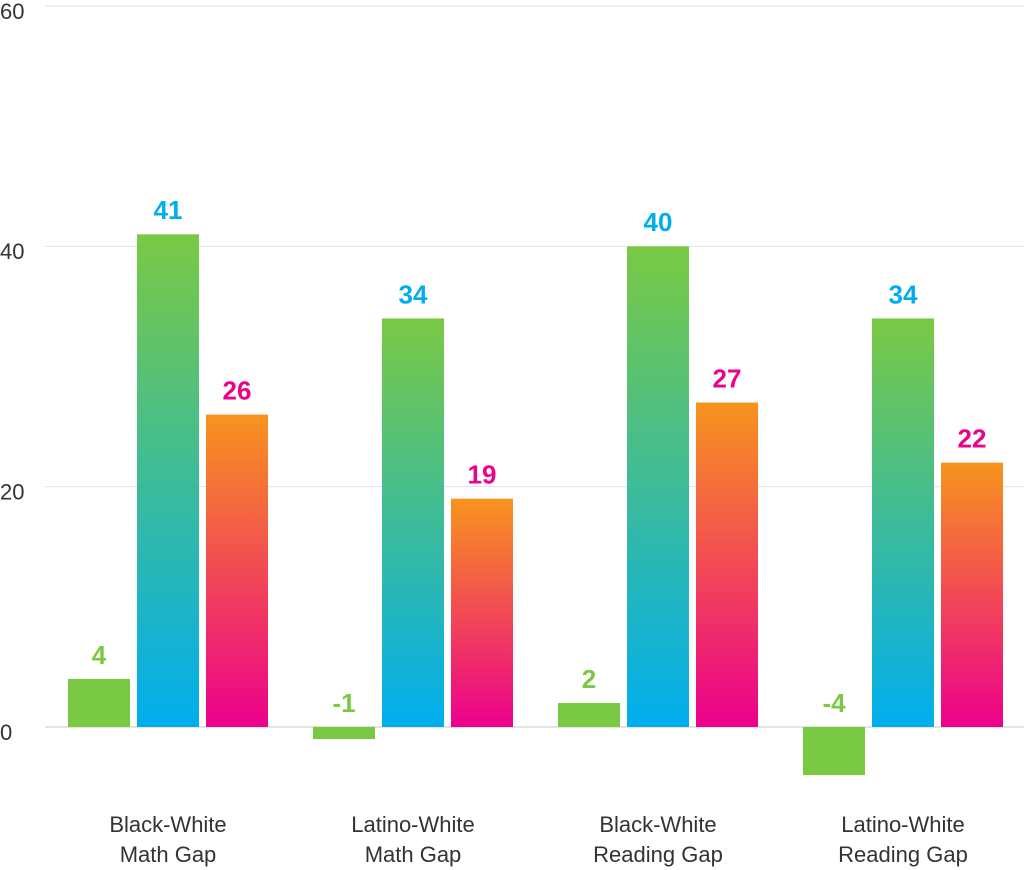 Image resolution: width=1024 pixels, height=870 pixels. What do you see at coordinates (658, 222) in the screenshot?
I see `value-label: 40` at bounding box center [658, 222].